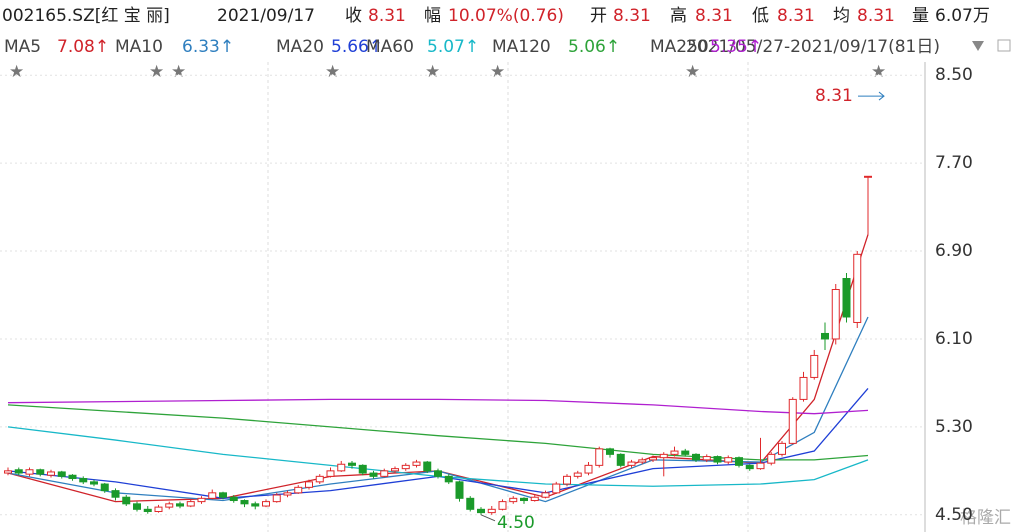 This screenshot has width=1028, height=532. I want to click on y-tick-label: 6.10, so click(954, 339).